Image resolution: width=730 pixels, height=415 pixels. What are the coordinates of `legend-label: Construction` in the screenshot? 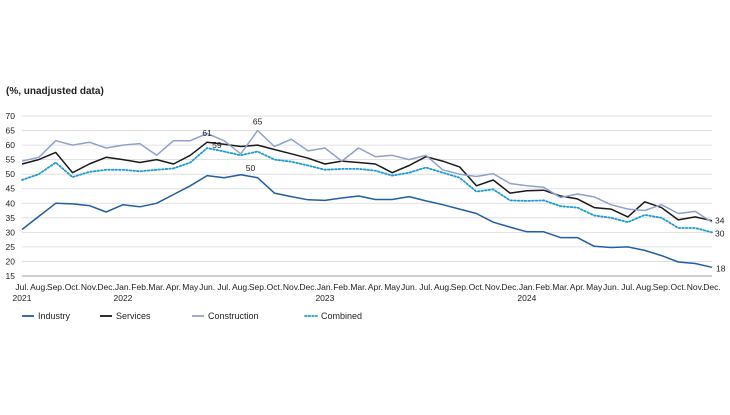 It's located at (233, 316).